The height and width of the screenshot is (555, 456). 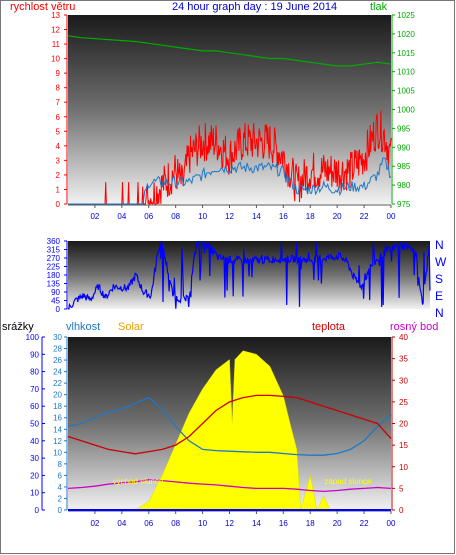 I want to click on pressure-tick-label: 1005, so click(x=406, y=91).